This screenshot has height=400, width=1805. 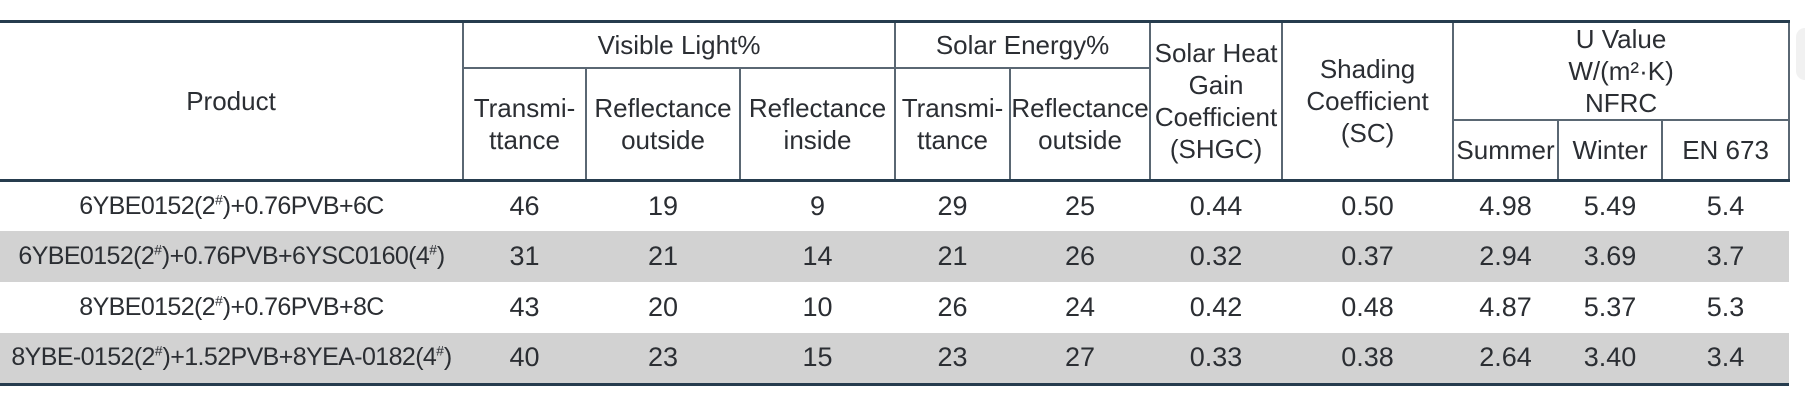 I want to click on cell-vl-transmittance: 43, so click(x=524, y=307).